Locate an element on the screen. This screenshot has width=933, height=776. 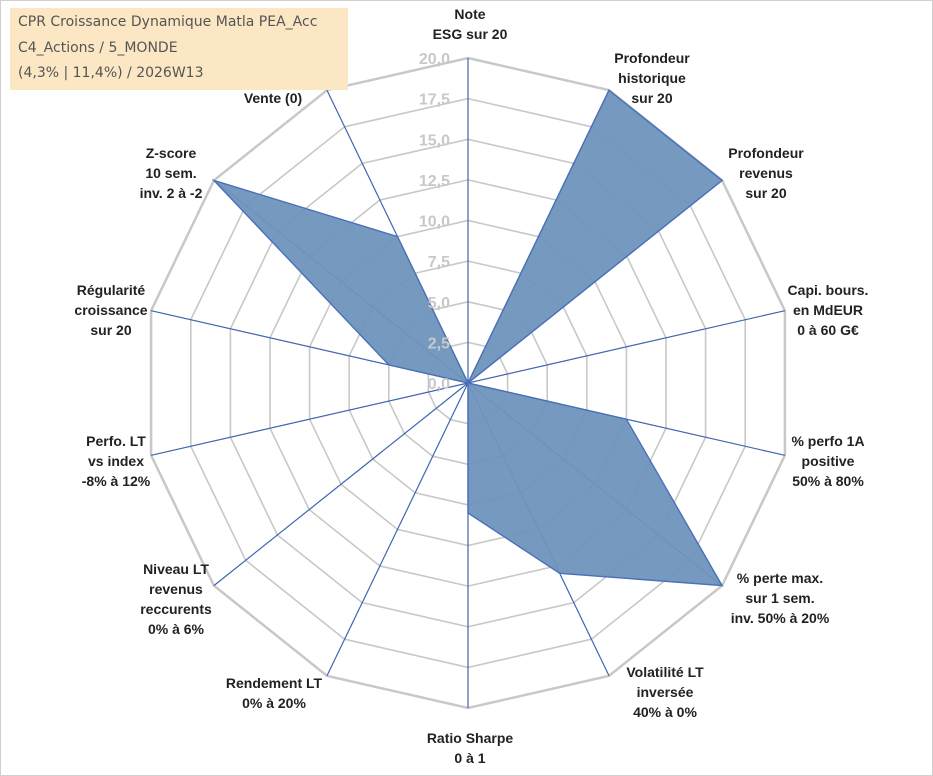
tick-label: 5,0 is located at coordinates (439, 303).